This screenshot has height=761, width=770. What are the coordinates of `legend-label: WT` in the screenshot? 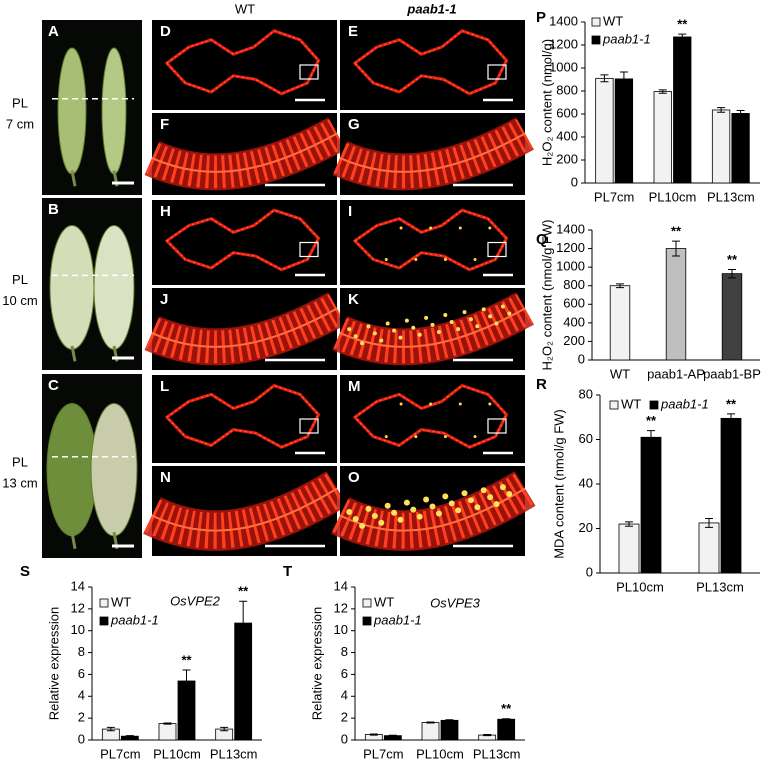 It's located at (384, 601).